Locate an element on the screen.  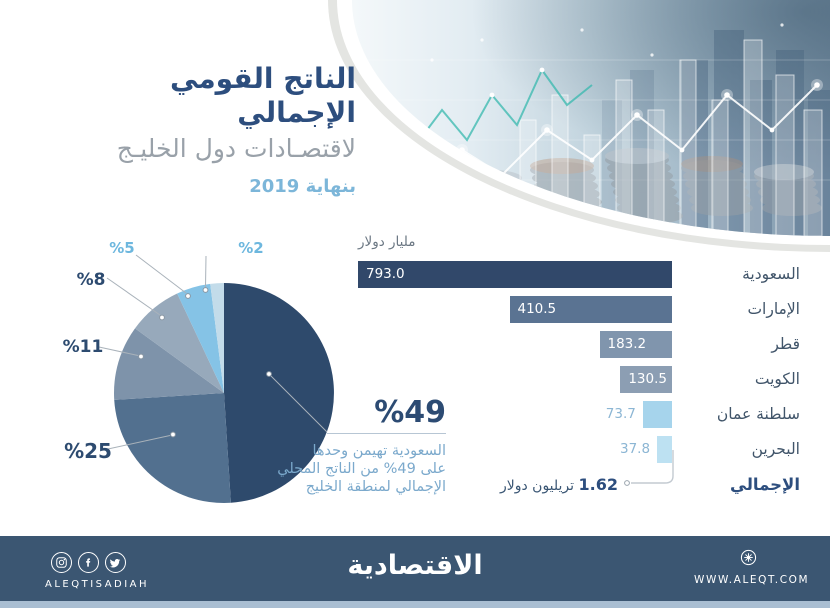
bar: 130.5 is located at coordinates (646, 379).